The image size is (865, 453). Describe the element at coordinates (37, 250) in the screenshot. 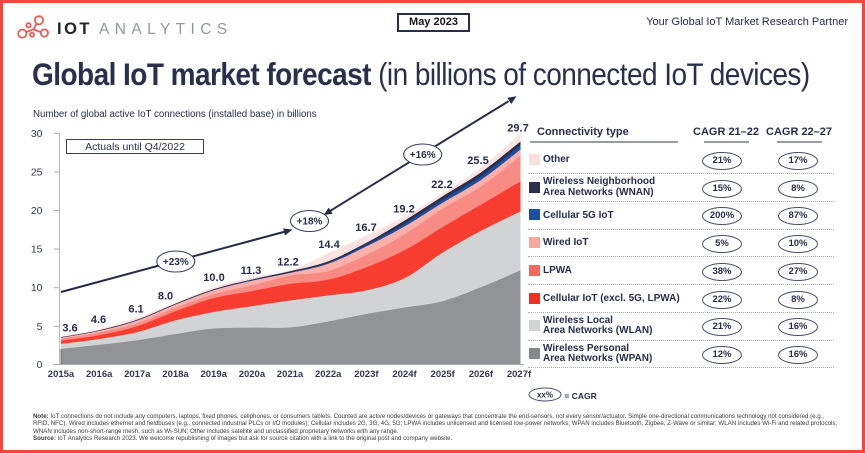

I see `svg-text: 15` at that location.